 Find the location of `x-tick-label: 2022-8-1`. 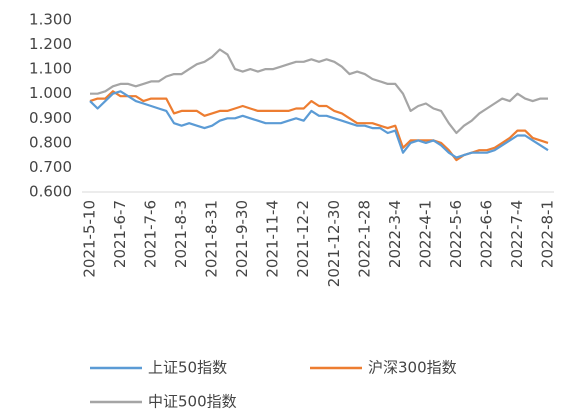

x-tick-label: 2022-8-1 is located at coordinates (548, 234).